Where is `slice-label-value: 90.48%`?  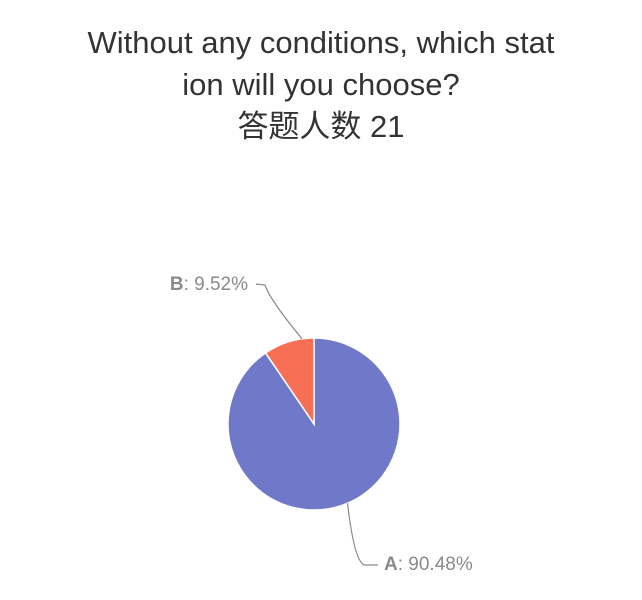 slice-label-value: 90.48% is located at coordinates (440, 564).